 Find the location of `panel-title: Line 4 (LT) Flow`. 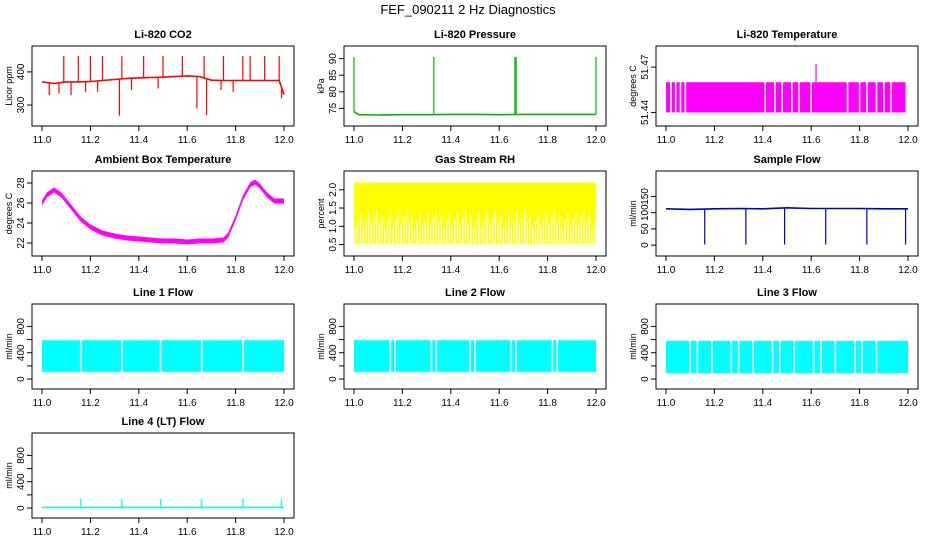

panel-title: Line 4 (LT) Flow is located at coordinates (163, 422).